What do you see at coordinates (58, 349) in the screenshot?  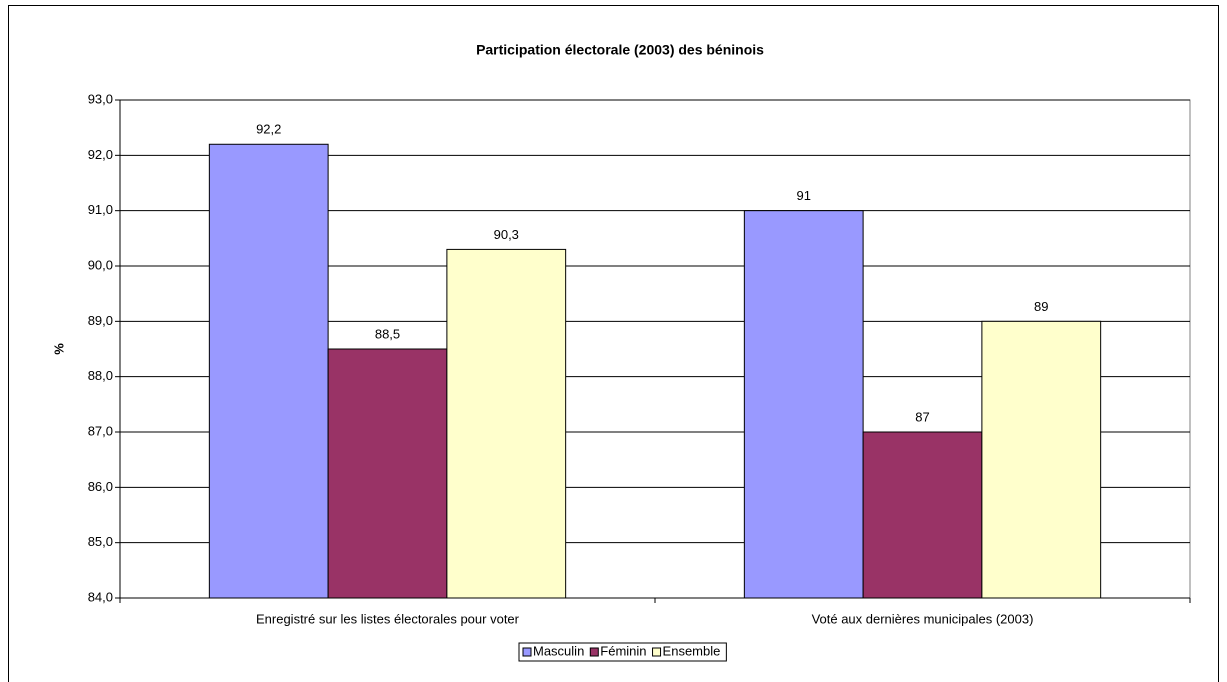 I see `y-axis-label: %` at bounding box center [58, 349].